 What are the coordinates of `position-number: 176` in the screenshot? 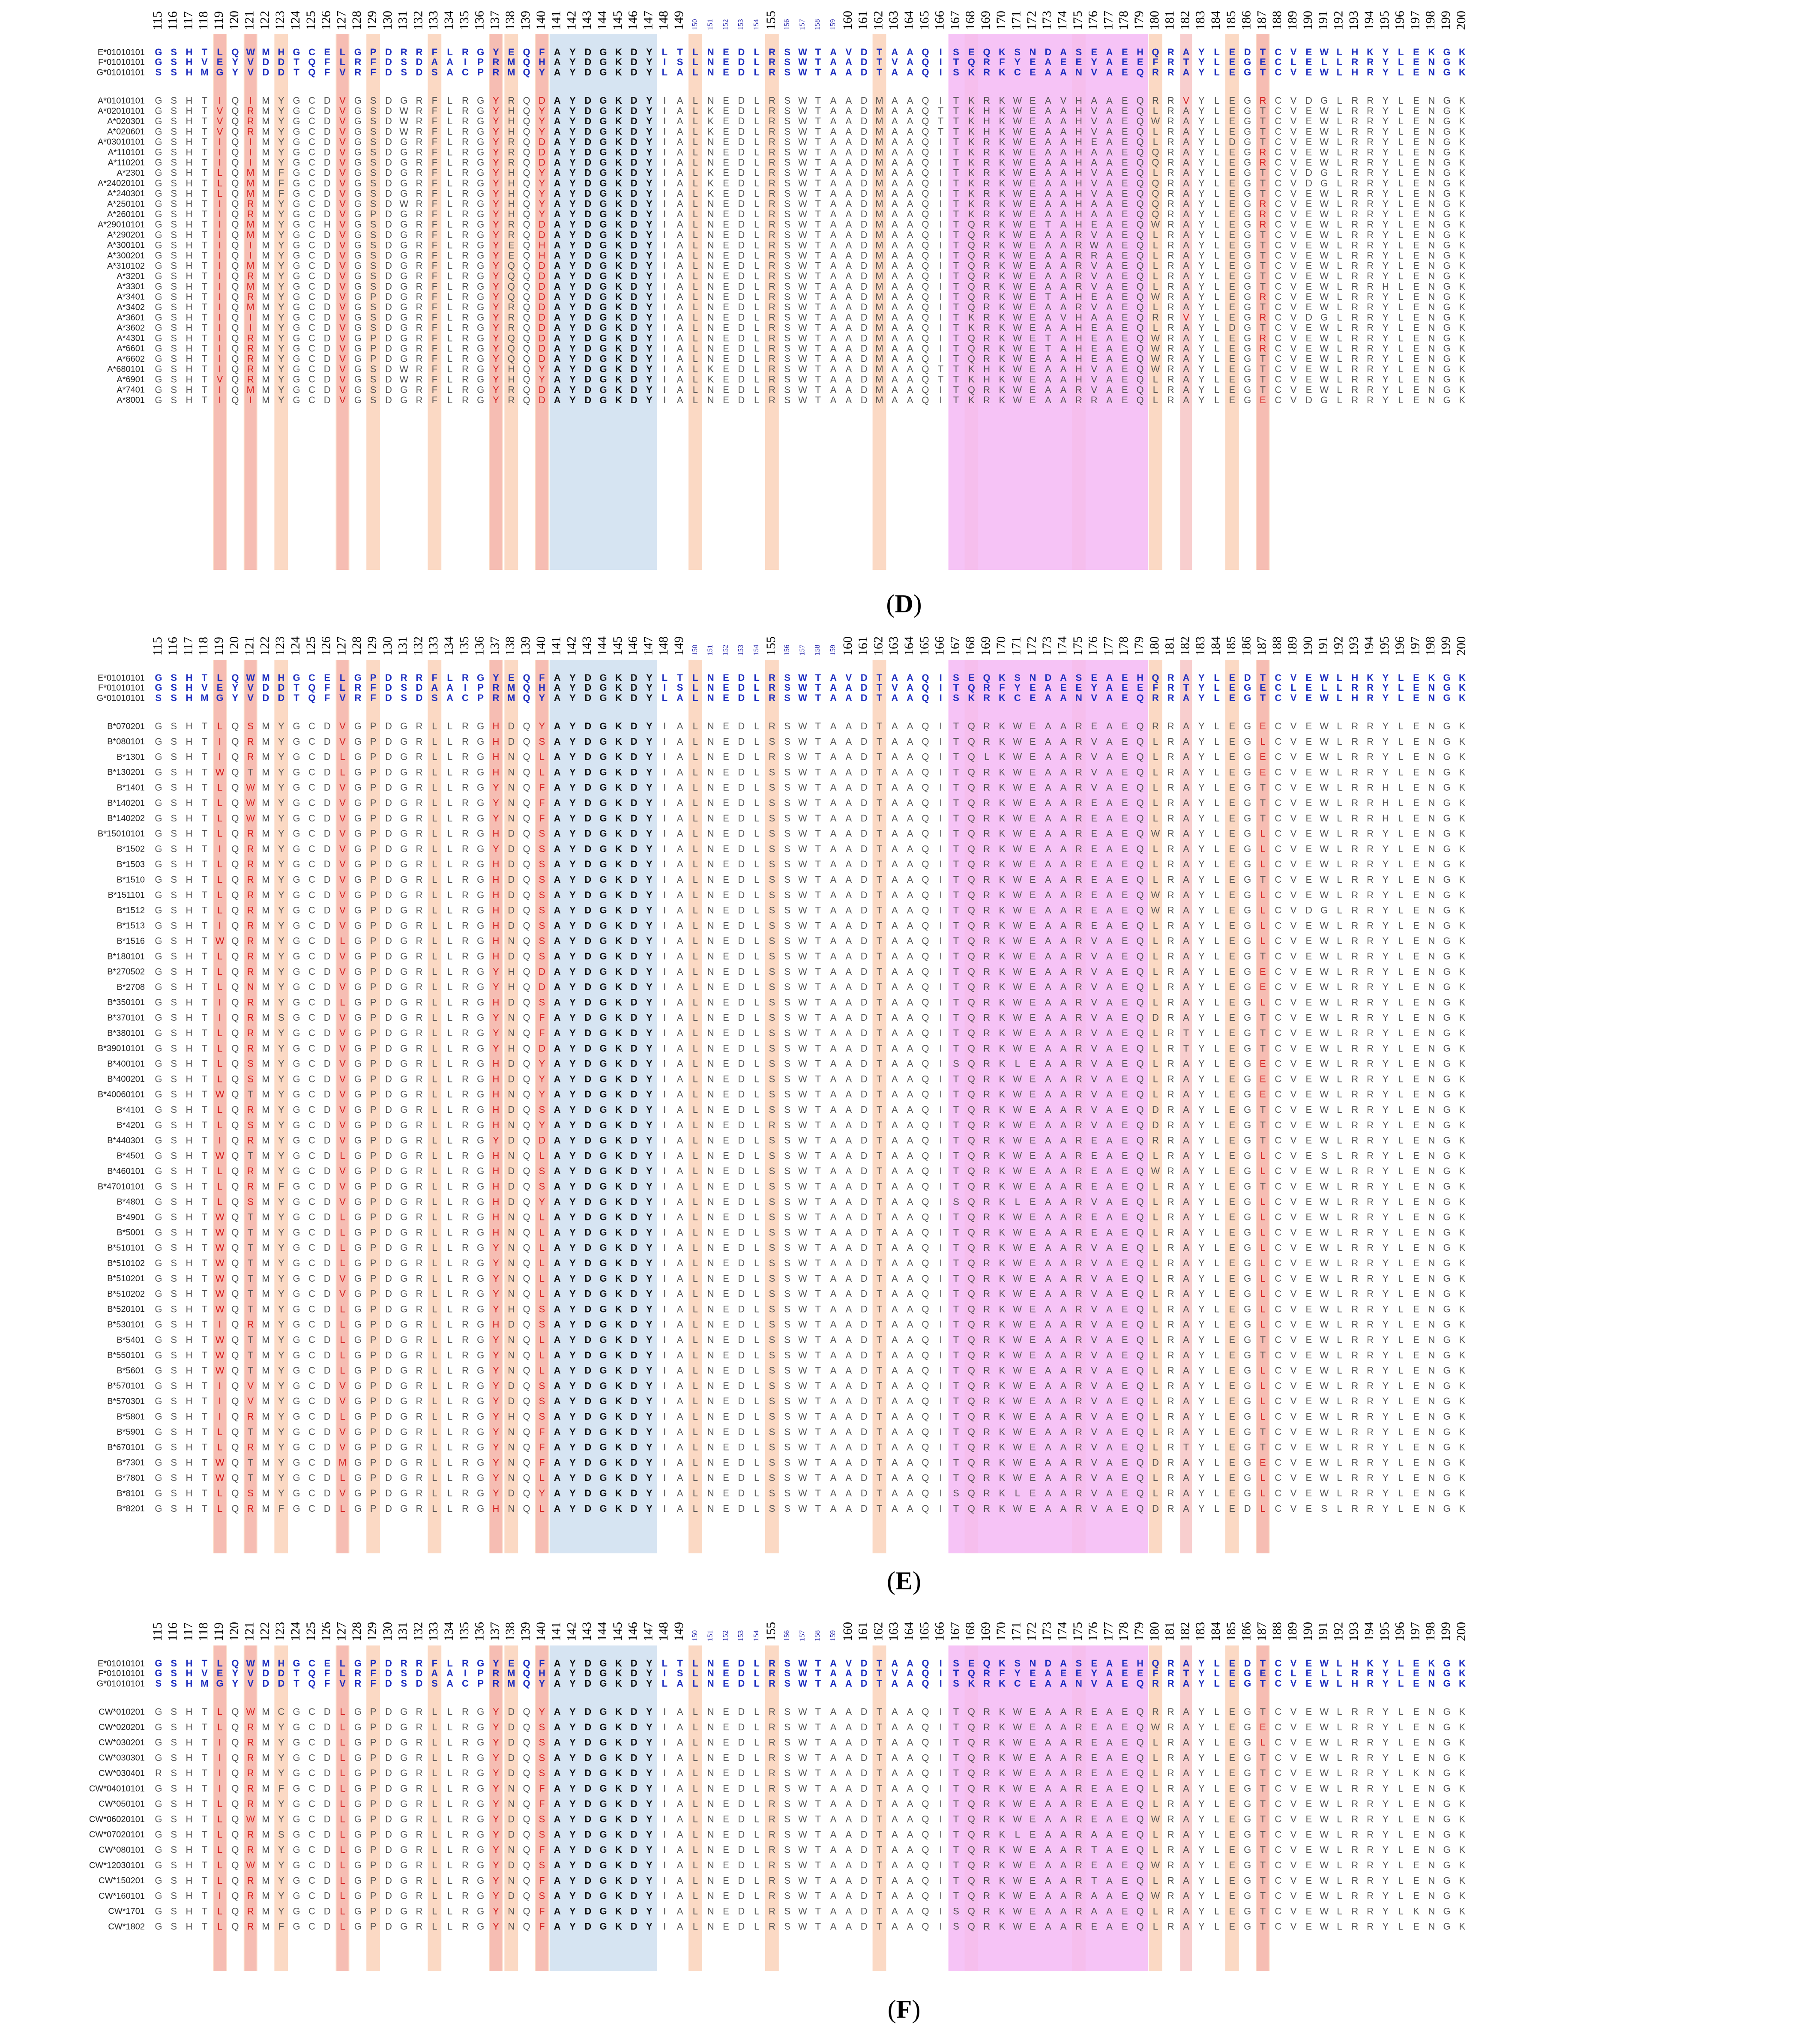 It's located at (1093, 646).